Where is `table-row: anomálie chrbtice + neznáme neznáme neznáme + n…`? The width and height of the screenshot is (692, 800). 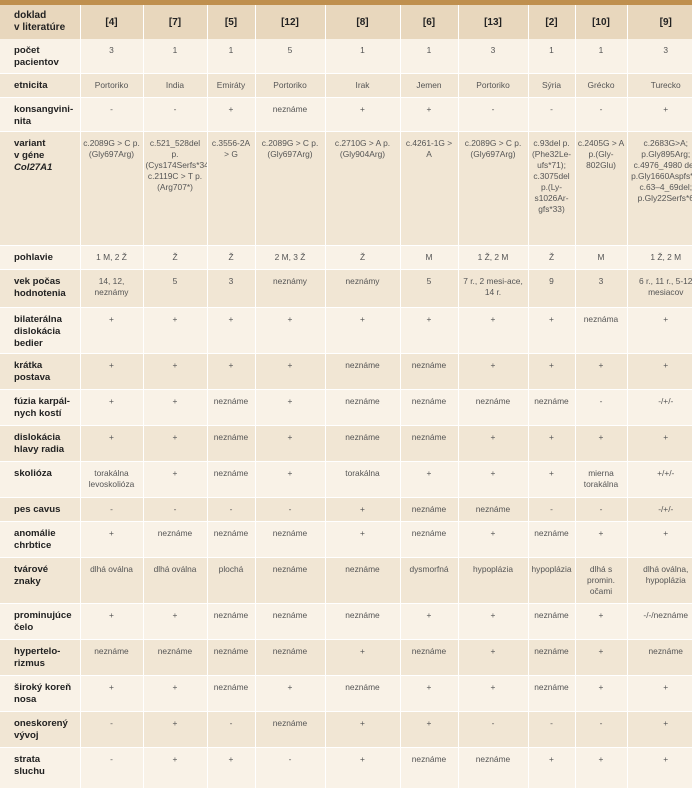 table-row: anomálie chrbtice + neznáme neznáme neznáme + n… is located at coordinates (346, 539).